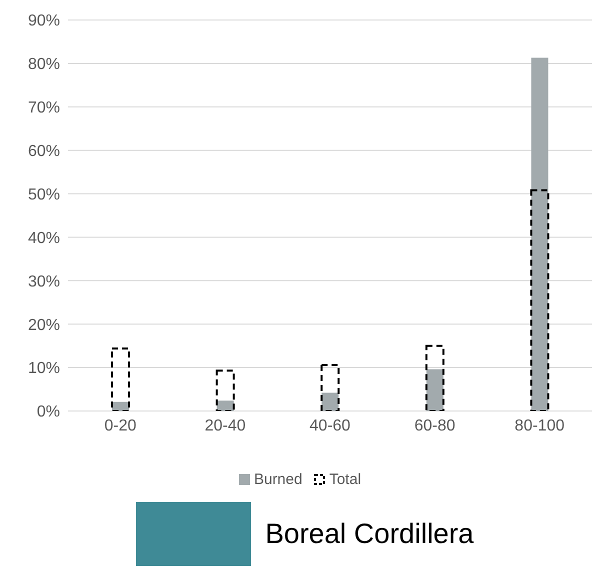 Image resolution: width=610 pixels, height=587 pixels. I want to click on y-tick-label: 80%, so click(44, 65).